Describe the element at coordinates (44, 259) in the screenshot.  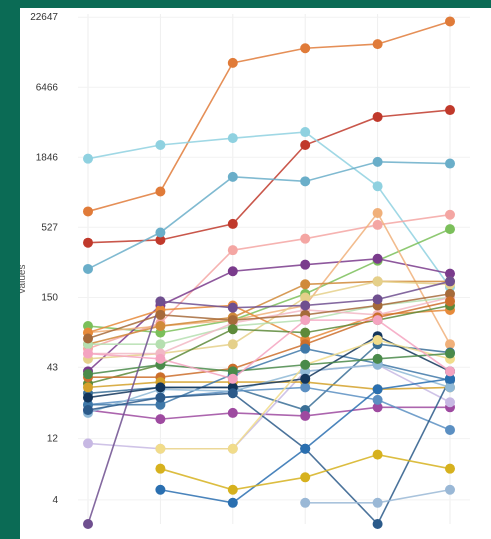
I see `y-axis-ticks: 22647 6466 1846 527 150 43 12 4` at that location.